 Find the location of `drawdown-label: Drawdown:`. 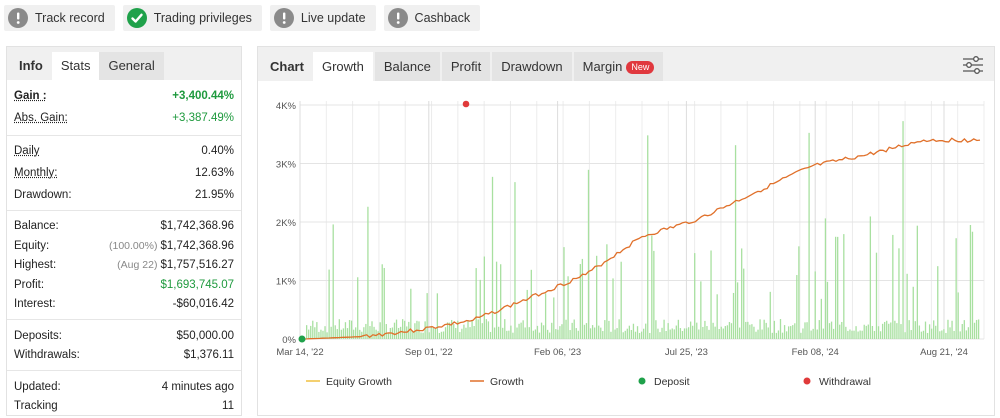

drawdown-label: Drawdown: is located at coordinates (43, 194).